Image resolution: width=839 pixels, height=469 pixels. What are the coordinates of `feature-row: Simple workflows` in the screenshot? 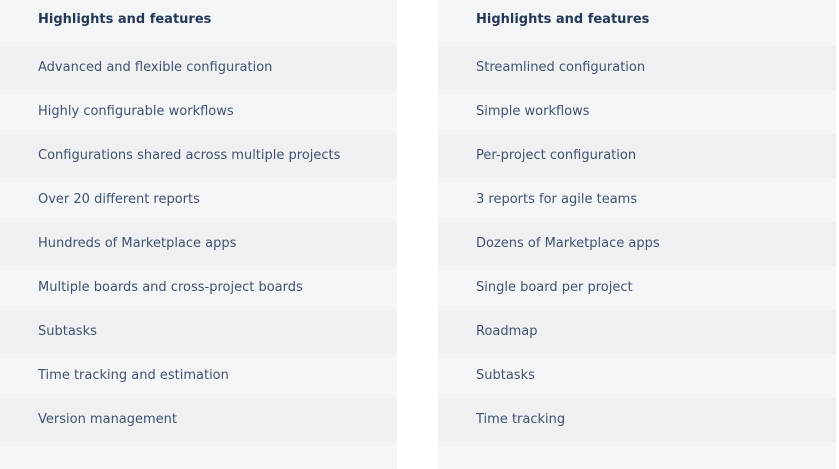 It's located at (533, 111).